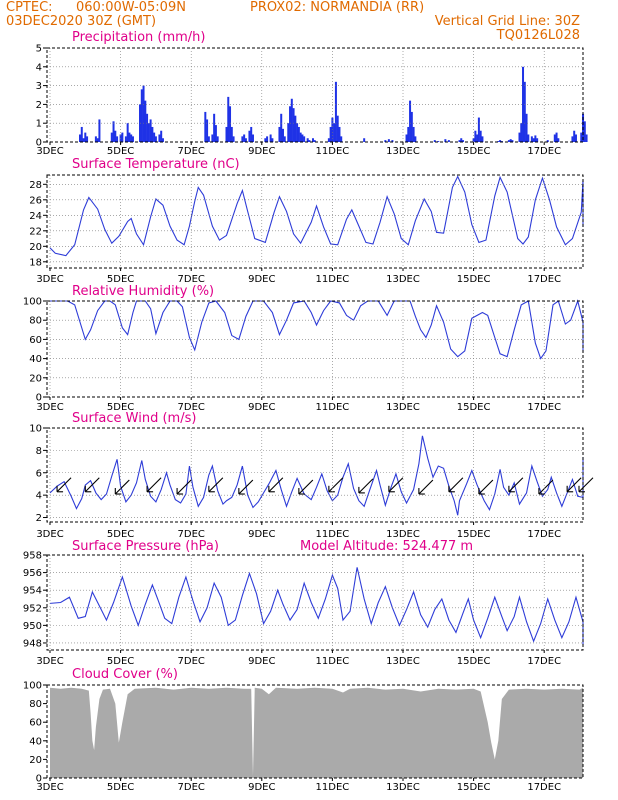  Describe the element at coordinates (315, 349) in the screenshot. I see `panel-frame` at that location.